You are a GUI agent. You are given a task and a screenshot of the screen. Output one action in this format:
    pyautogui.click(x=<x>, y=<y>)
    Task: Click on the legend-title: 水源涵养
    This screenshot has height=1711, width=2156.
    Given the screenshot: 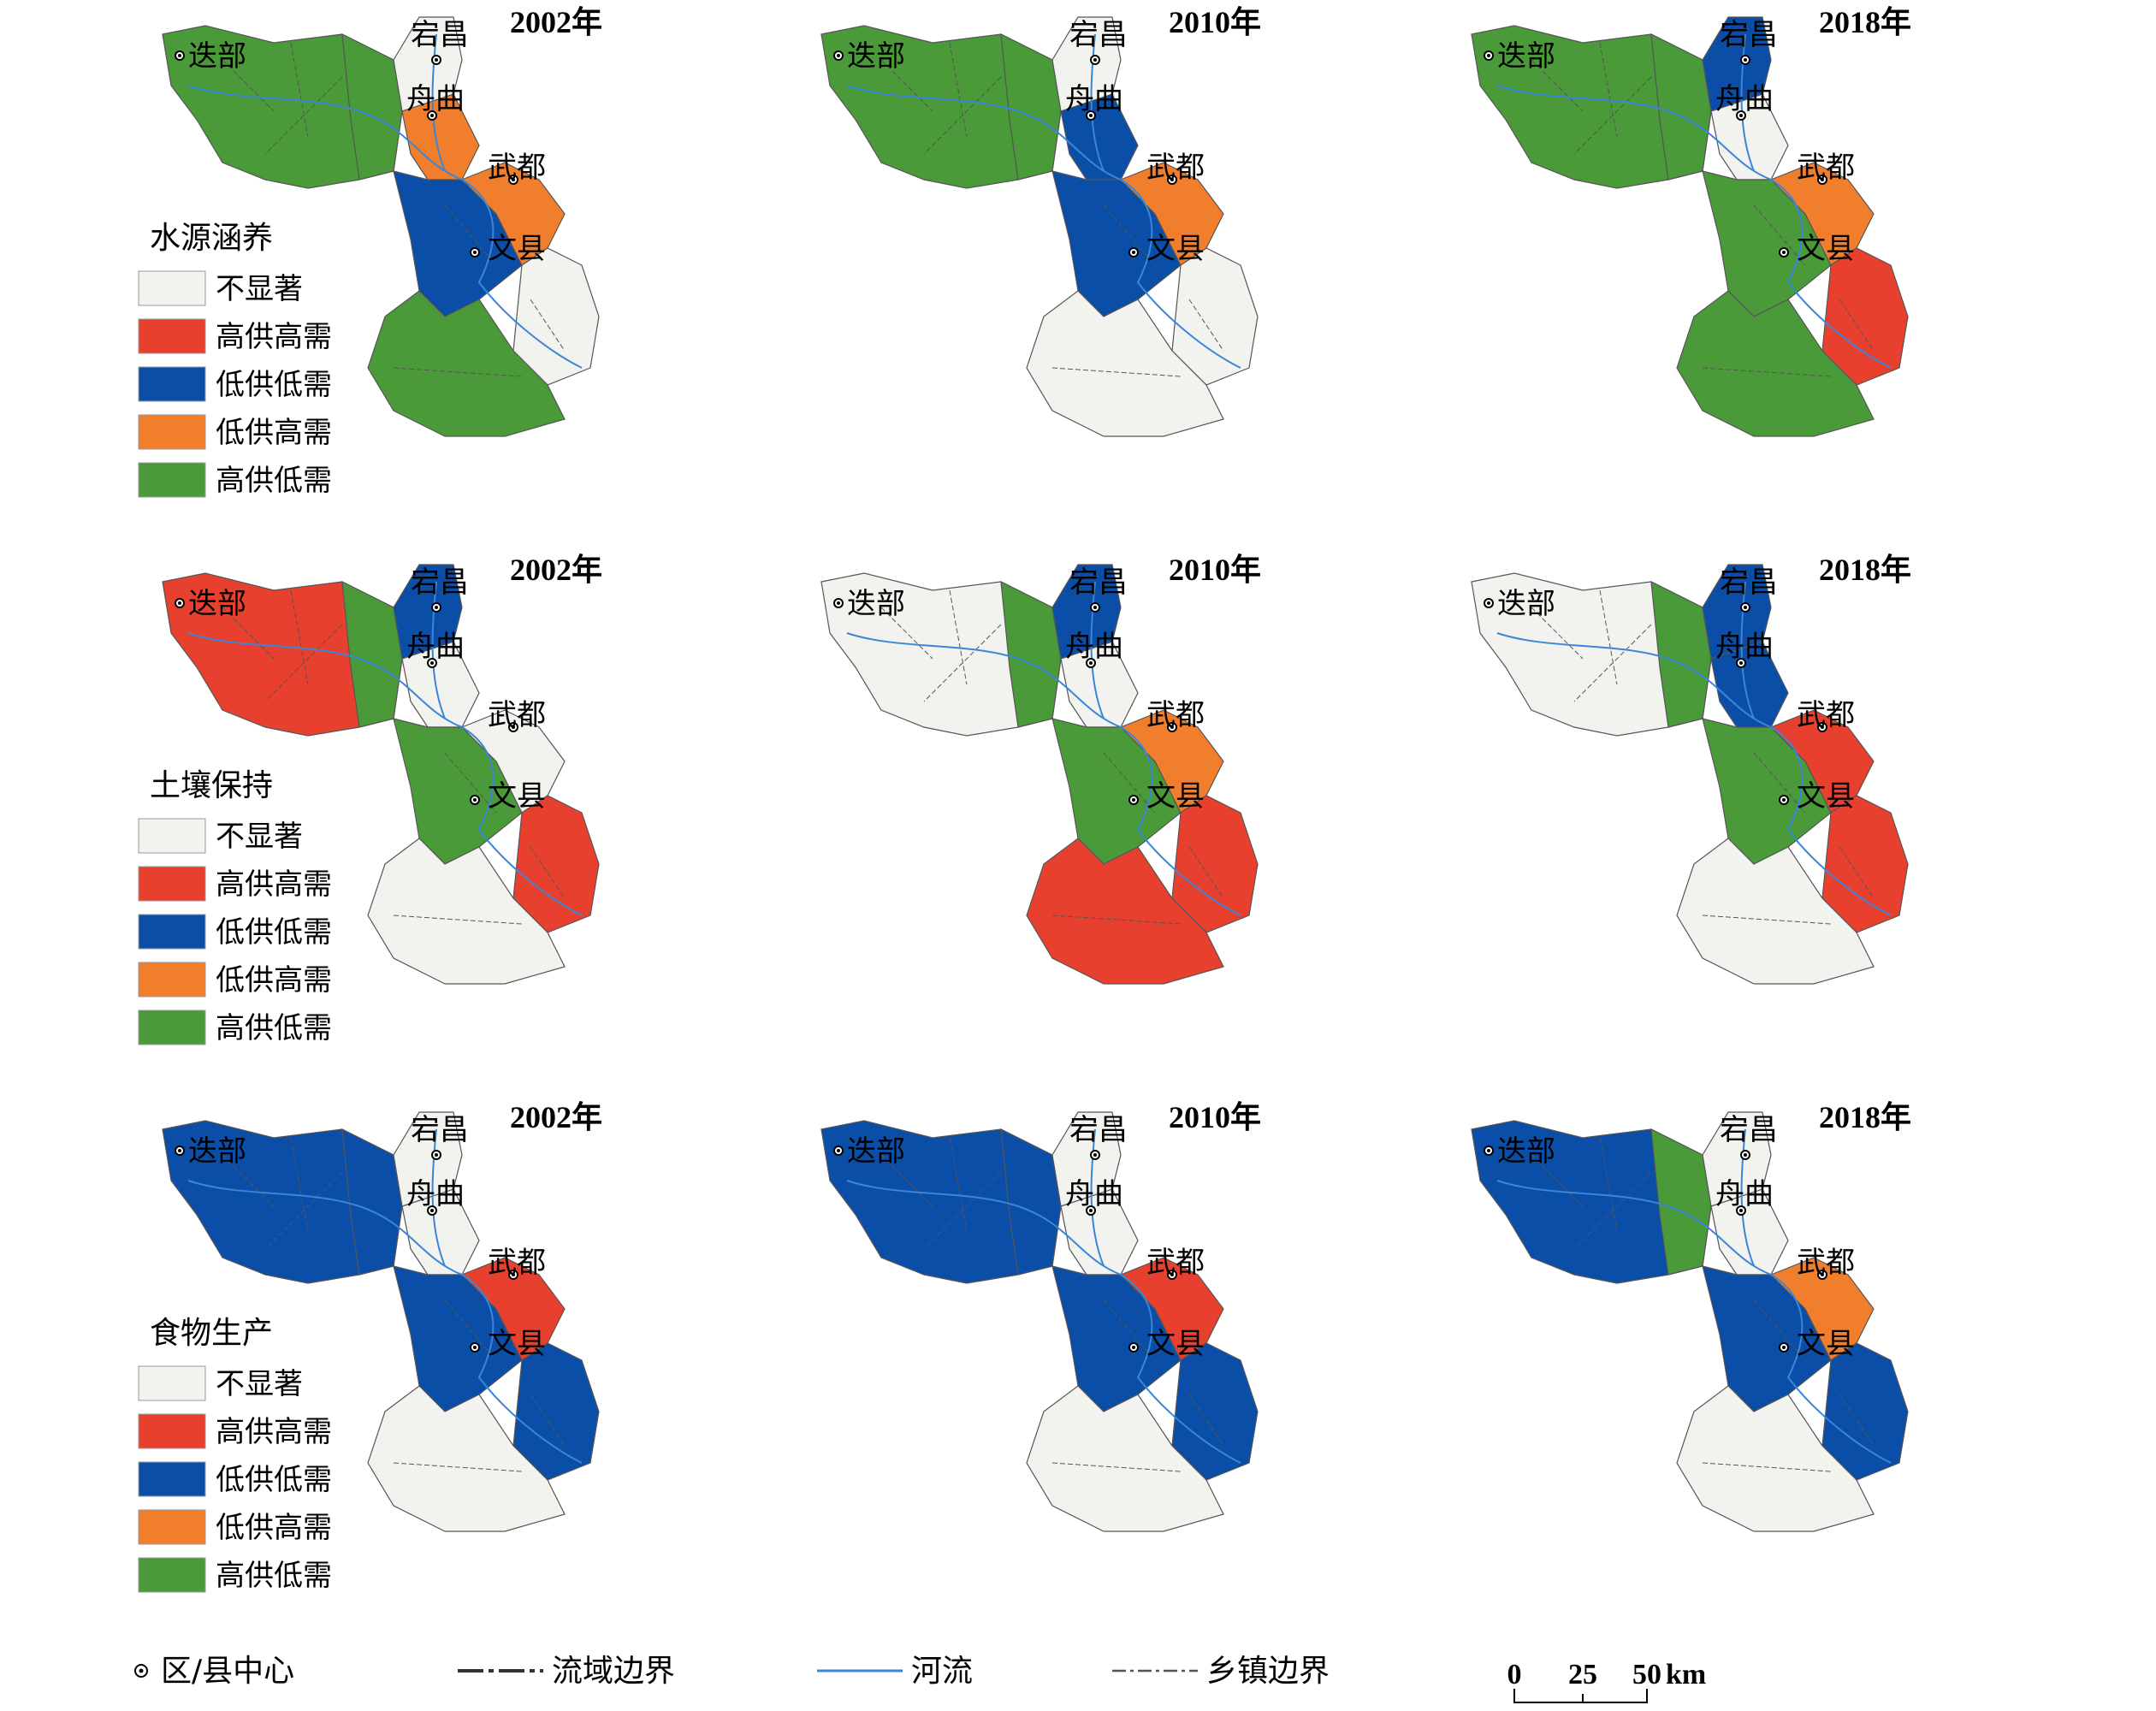 What is the action you would take?
    pyautogui.click(x=211, y=238)
    